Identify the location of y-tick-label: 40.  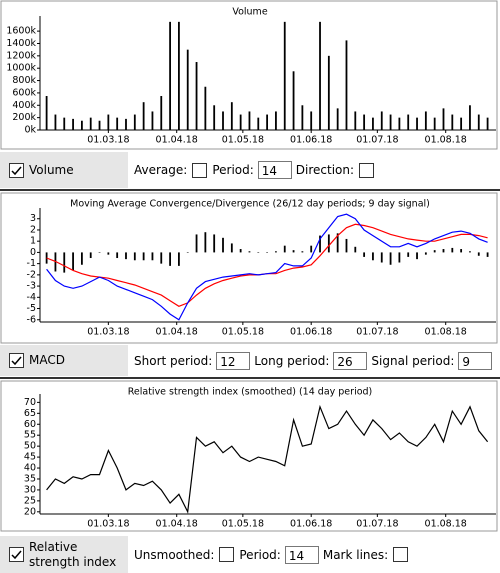
(30, 468).